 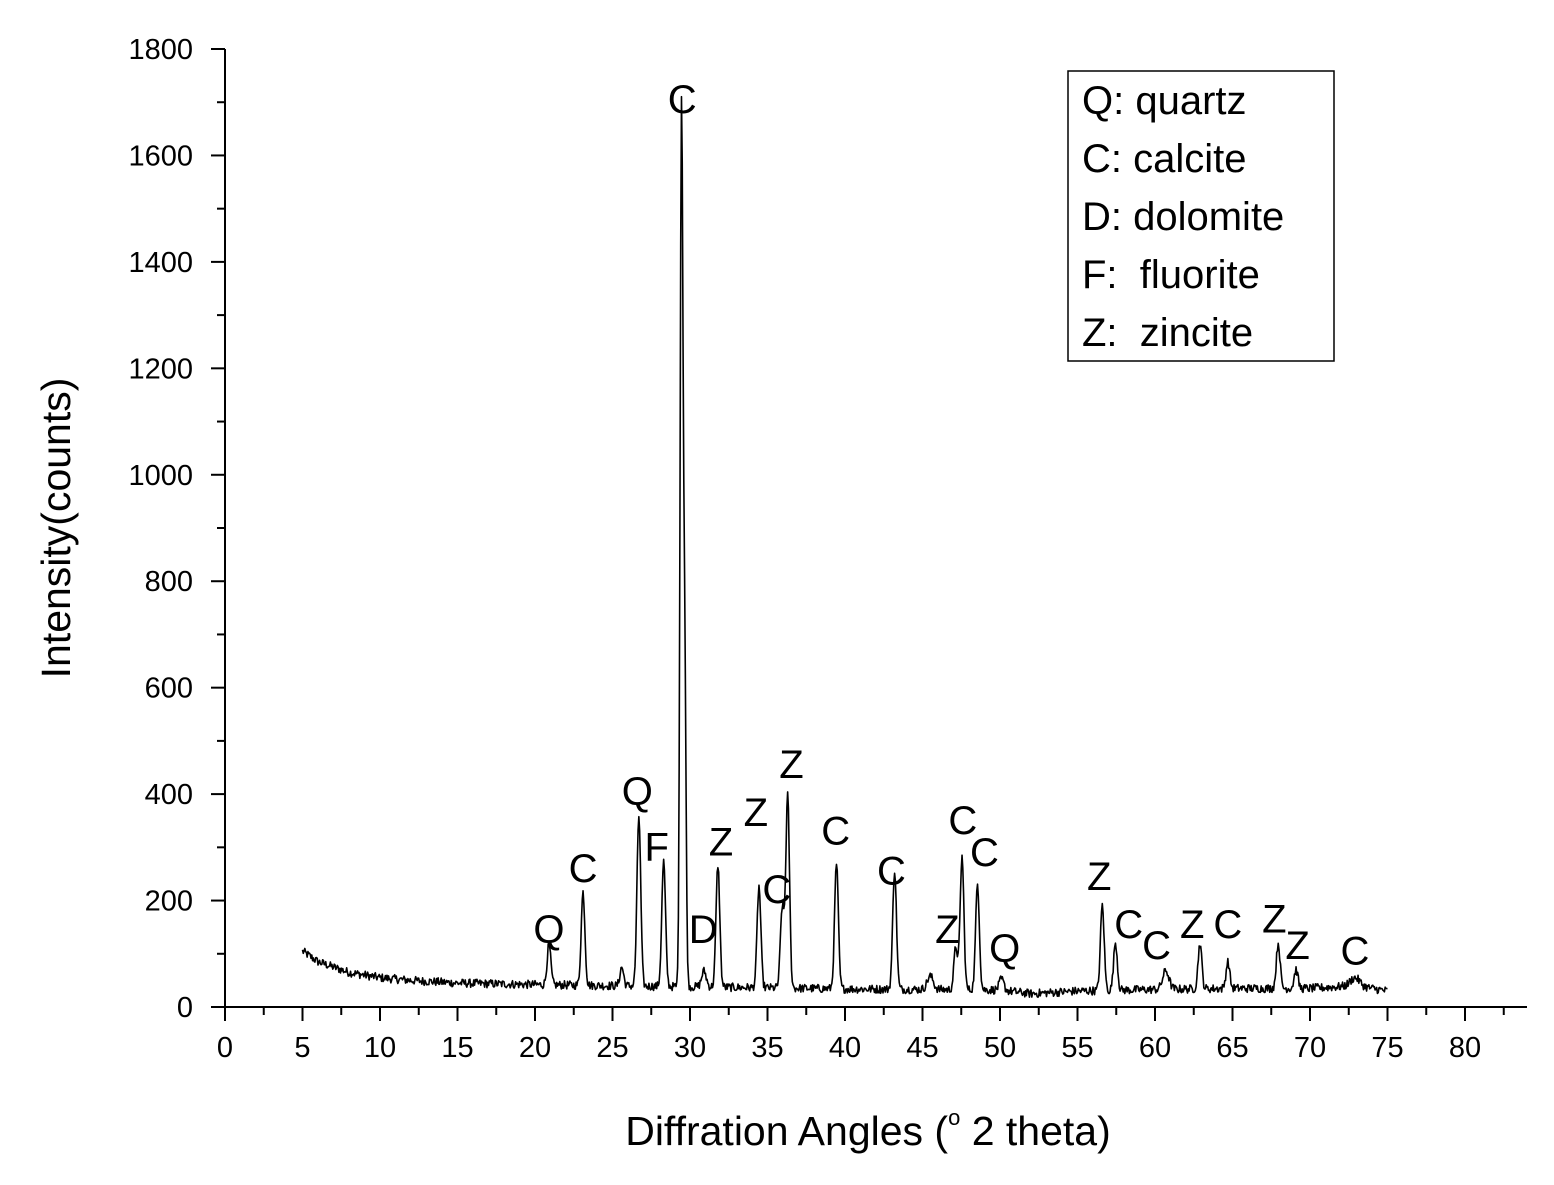 What do you see at coordinates (922, 1048) in the screenshot?
I see `x-tick-label: 45` at bounding box center [922, 1048].